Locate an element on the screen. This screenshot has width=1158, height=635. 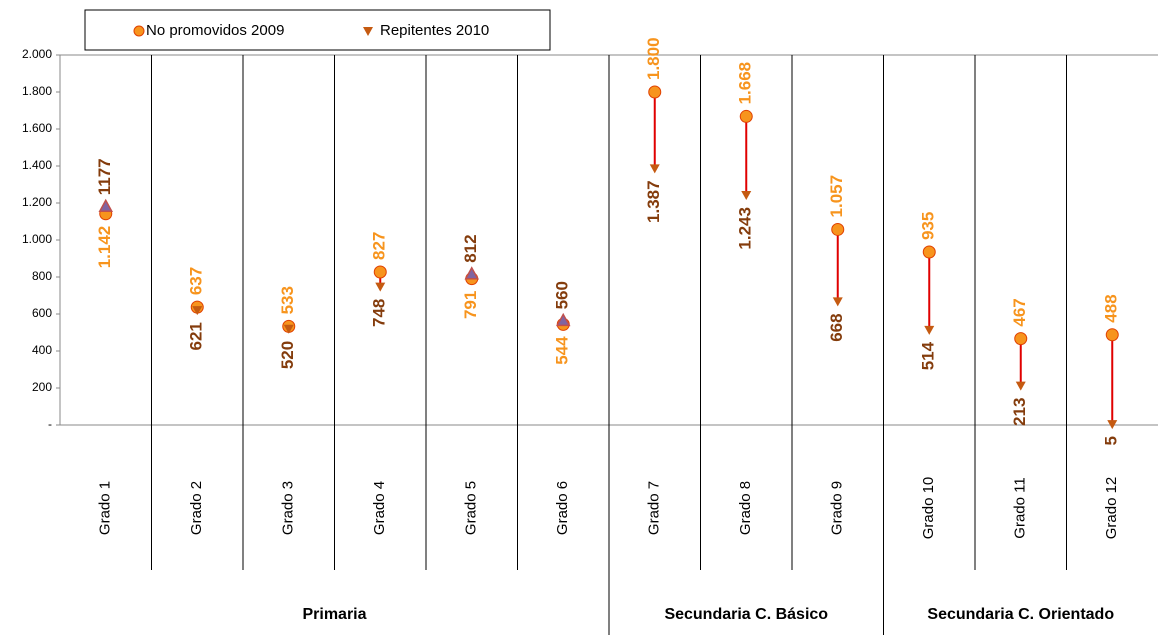
value-label: 621 is located at coordinates (196, 336).